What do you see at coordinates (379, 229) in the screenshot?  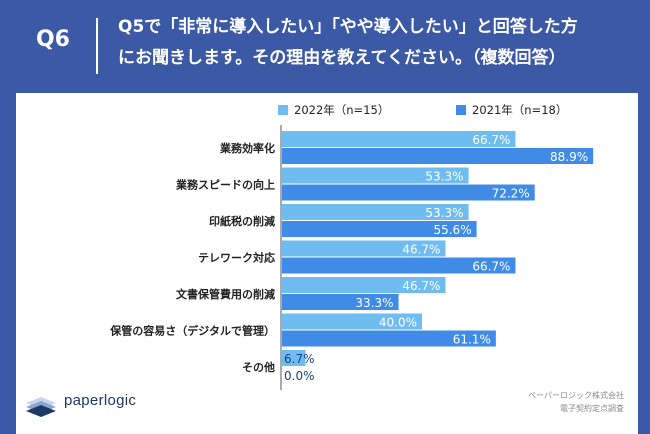 I see `bar-s2-c3` at bounding box center [379, 229].